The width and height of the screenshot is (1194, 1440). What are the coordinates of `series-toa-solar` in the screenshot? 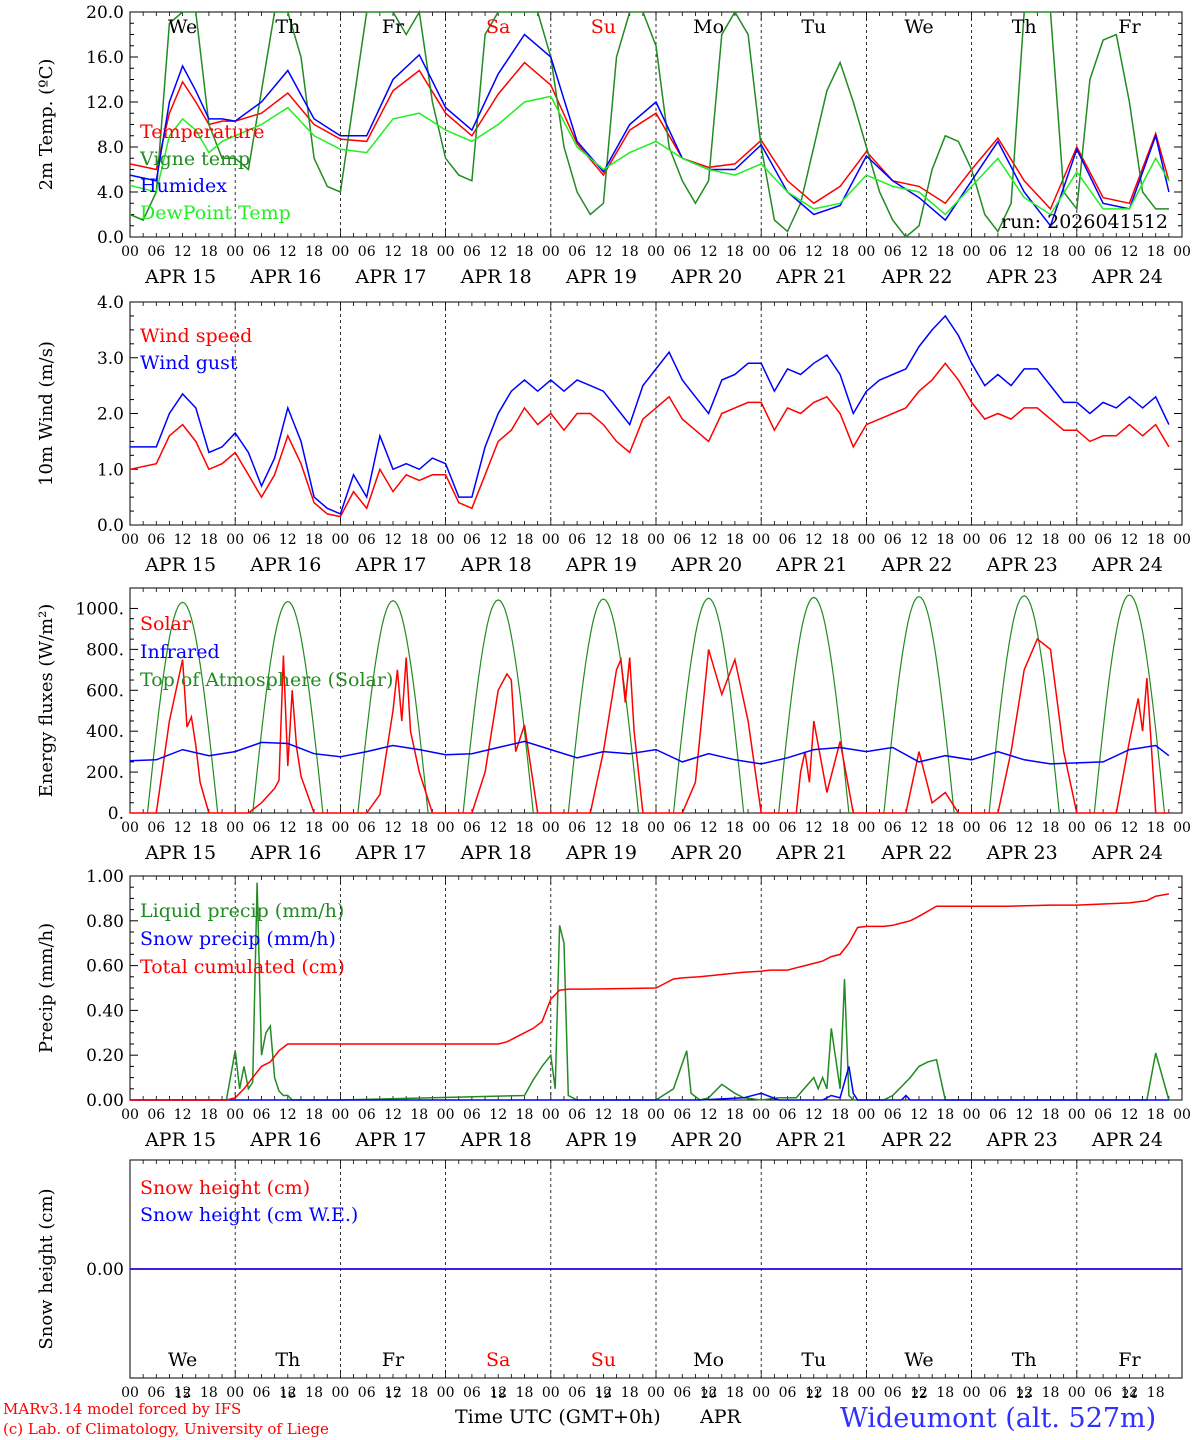 It's located at (498, 706).